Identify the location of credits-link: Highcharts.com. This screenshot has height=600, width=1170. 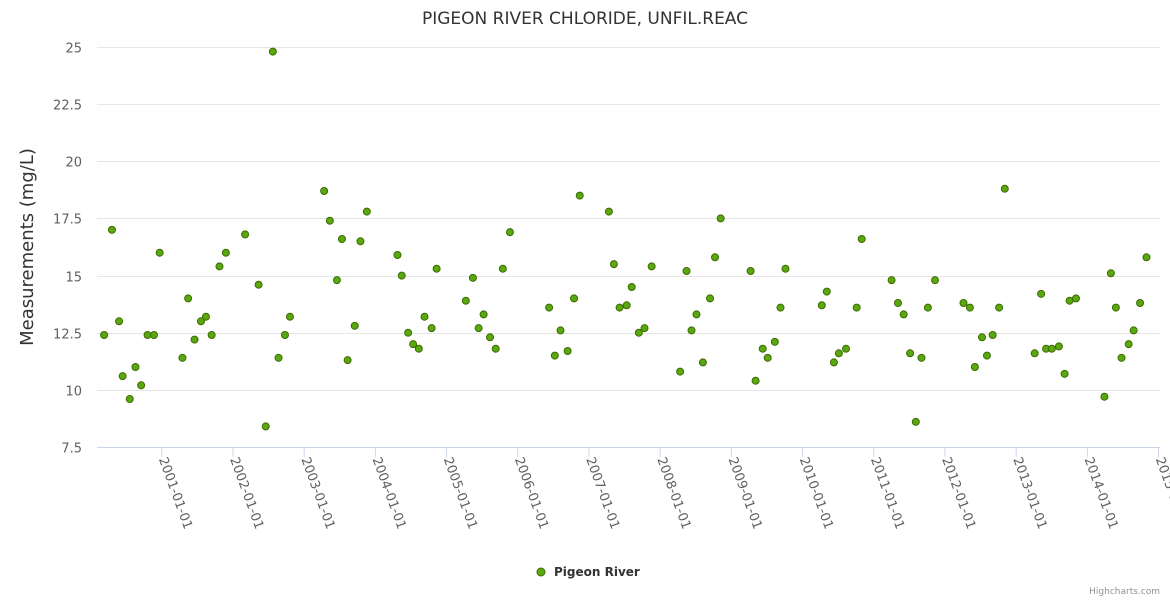
(1124, 592).